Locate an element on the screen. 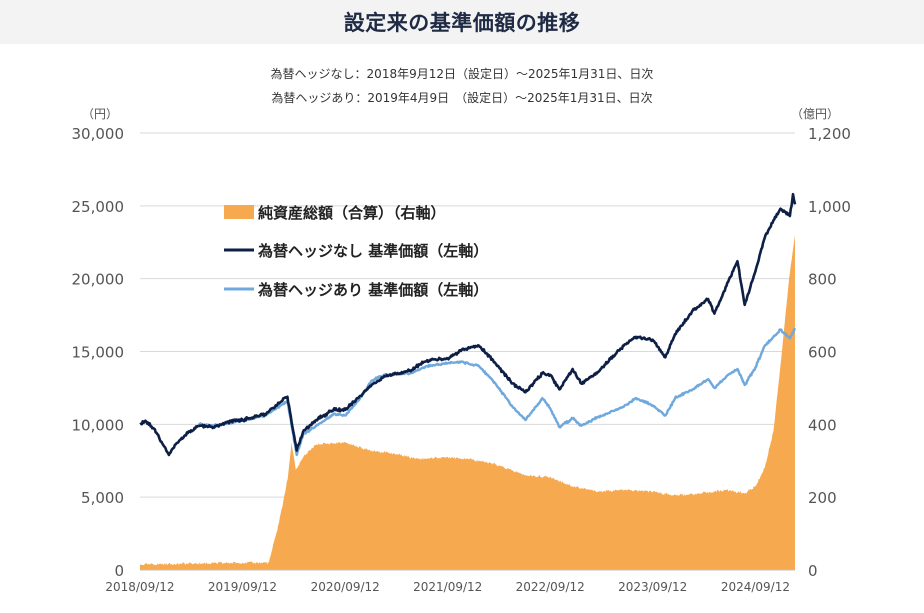  legend-label-hedged: 為替ヘッジあり 基準価額（左軸） is located at coordinates (372, 290).